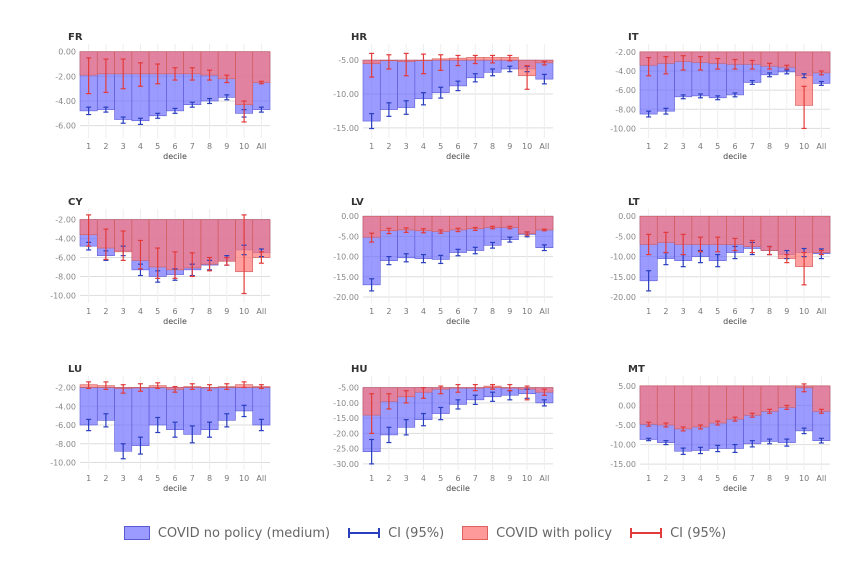 The height and width of the screenshot is (567, 850). What do you see at coordinates (625, 90) in the screenshot?
I see `y-tick-label: -6.00` at bounding box center [625, 90].